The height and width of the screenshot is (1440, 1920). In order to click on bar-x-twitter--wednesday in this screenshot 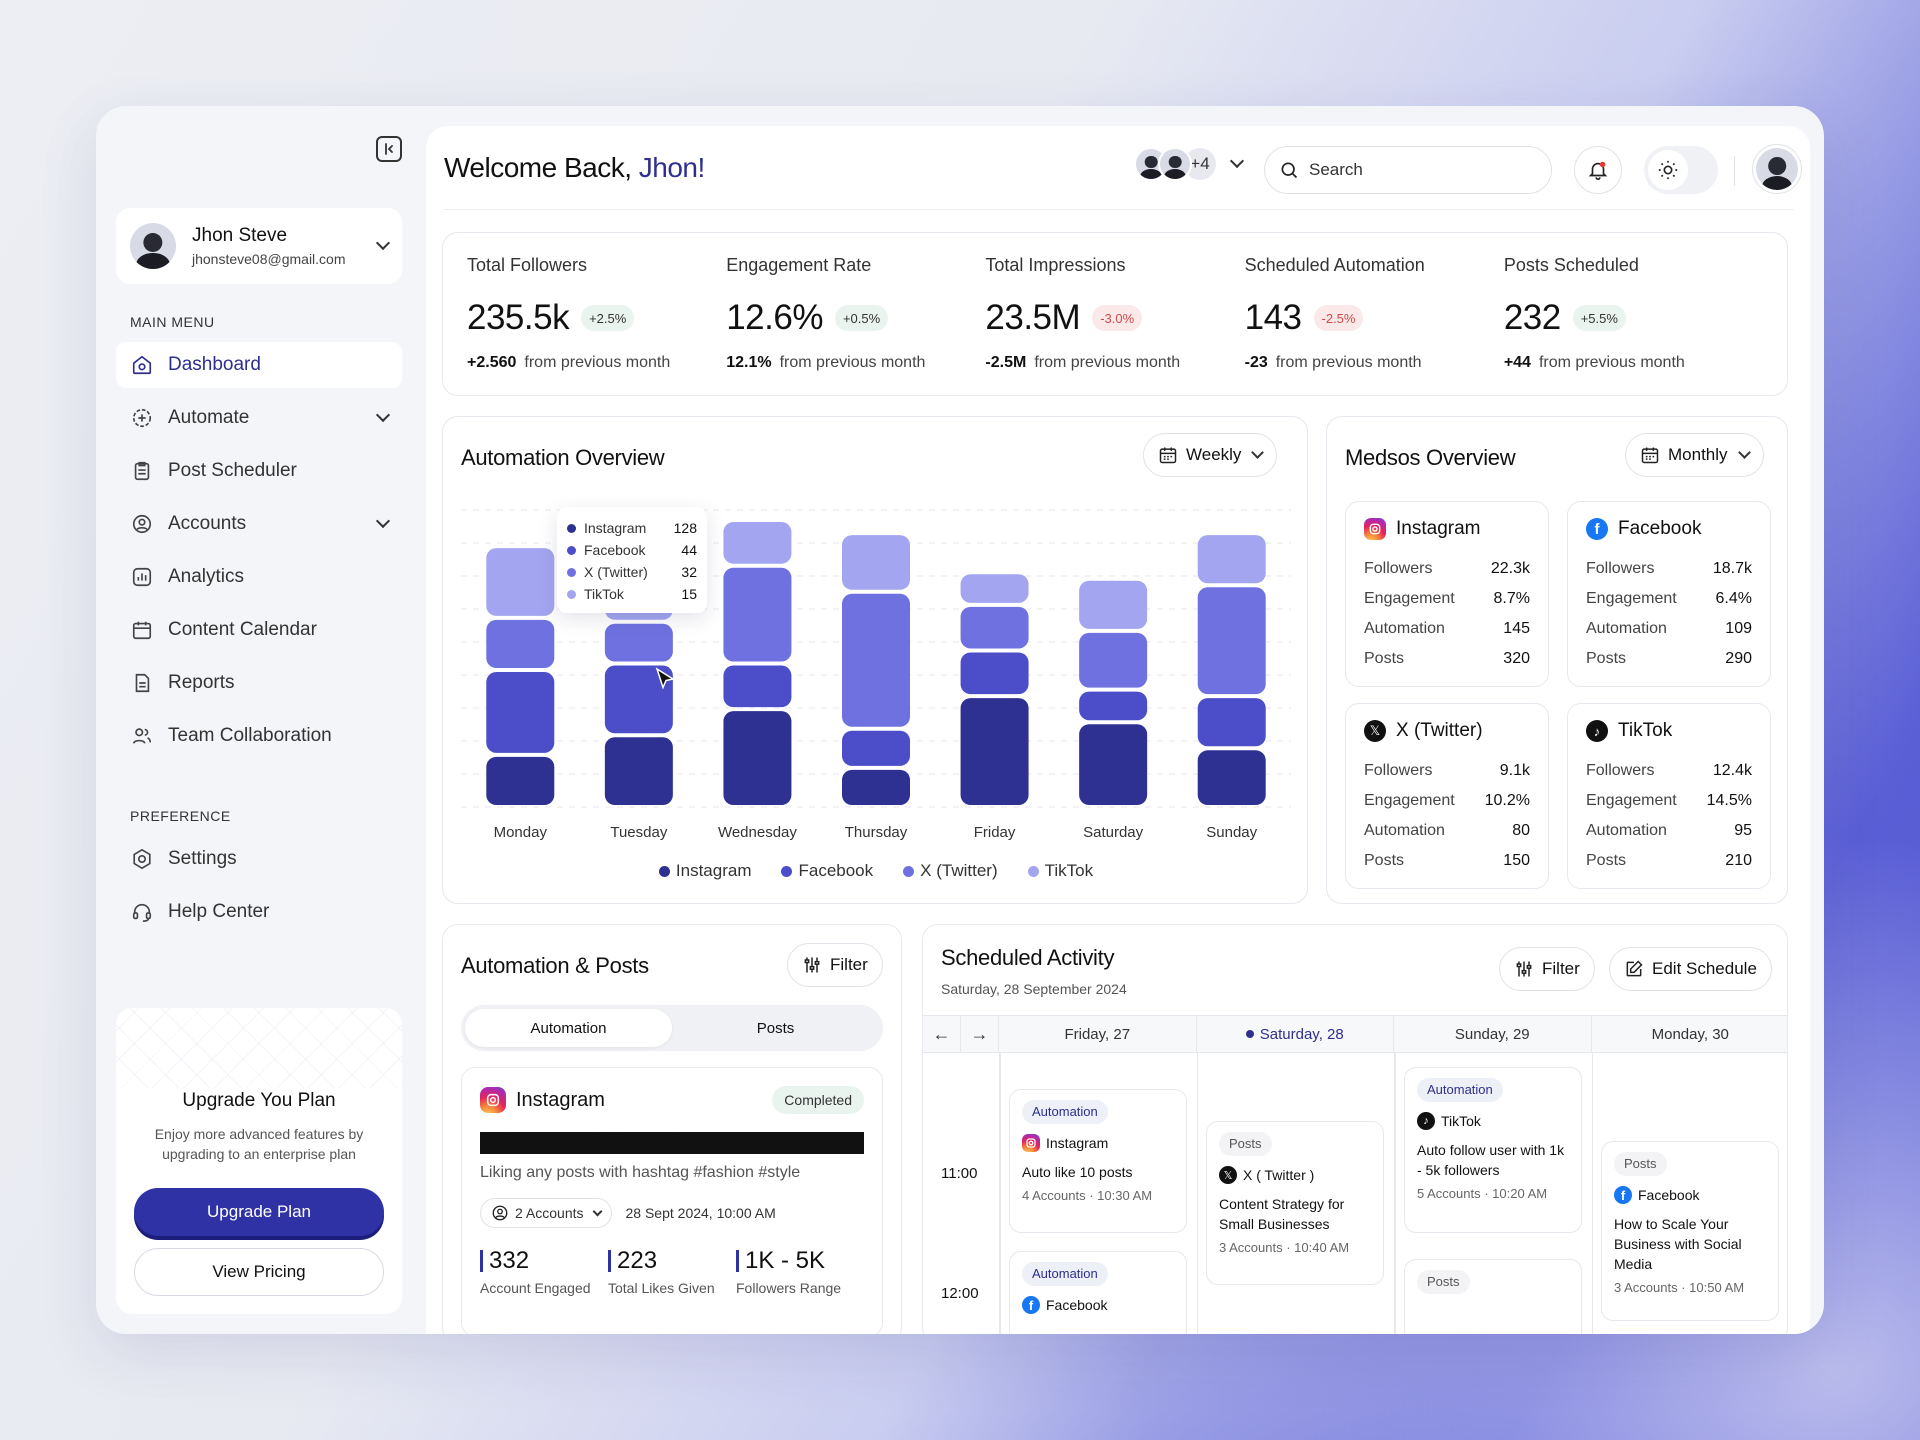, I will do `click(757, 614)`.